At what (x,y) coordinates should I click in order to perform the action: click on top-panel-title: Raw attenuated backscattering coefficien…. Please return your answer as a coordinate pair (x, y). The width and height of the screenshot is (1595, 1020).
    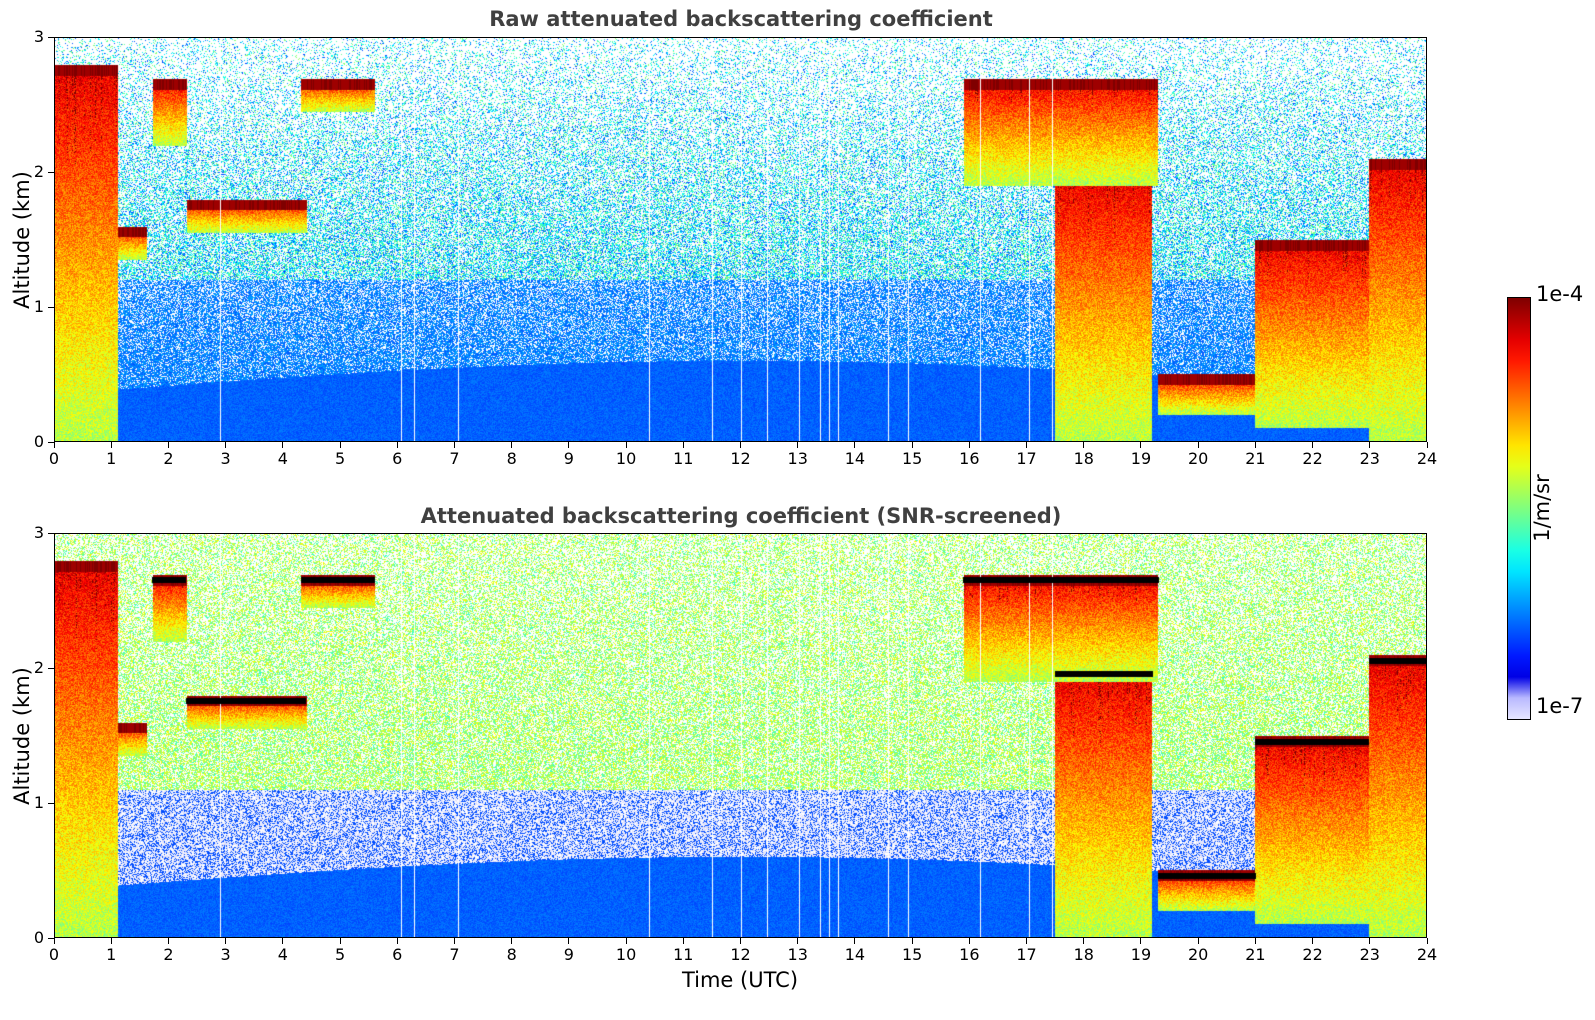
    Looking at the image, I should click on (741, 19).